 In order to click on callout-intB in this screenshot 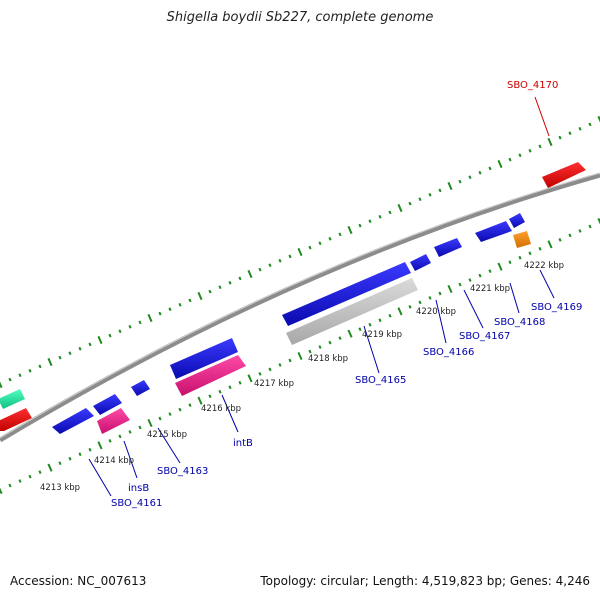, I will do `click(230, 413)`.